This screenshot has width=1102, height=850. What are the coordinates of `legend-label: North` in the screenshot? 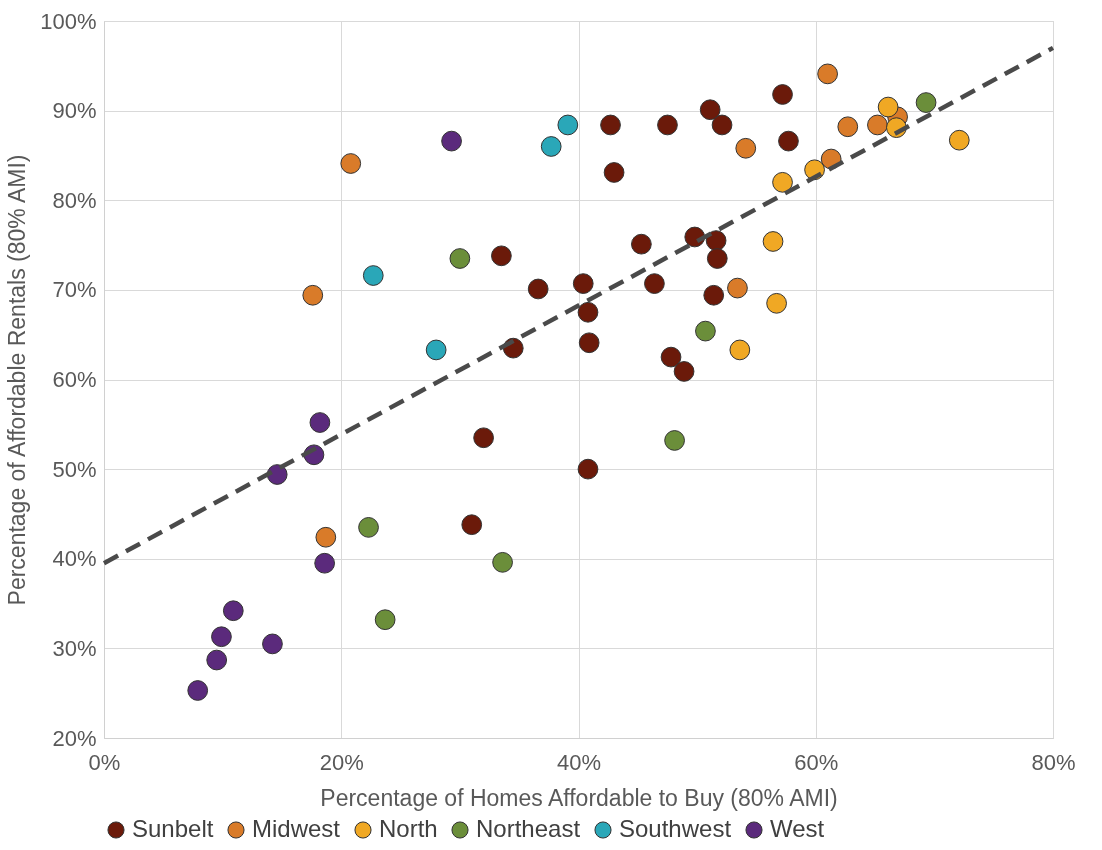 It's located at (408, 828).